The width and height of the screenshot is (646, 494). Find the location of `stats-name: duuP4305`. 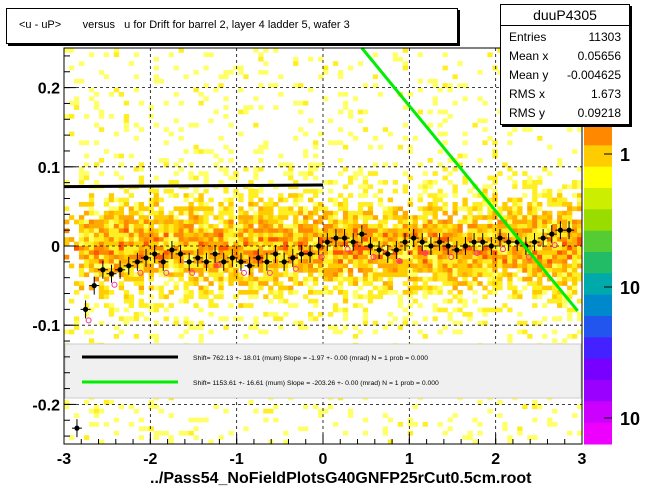

stats-name: duuP4305 is located at coordinates (565, 15).